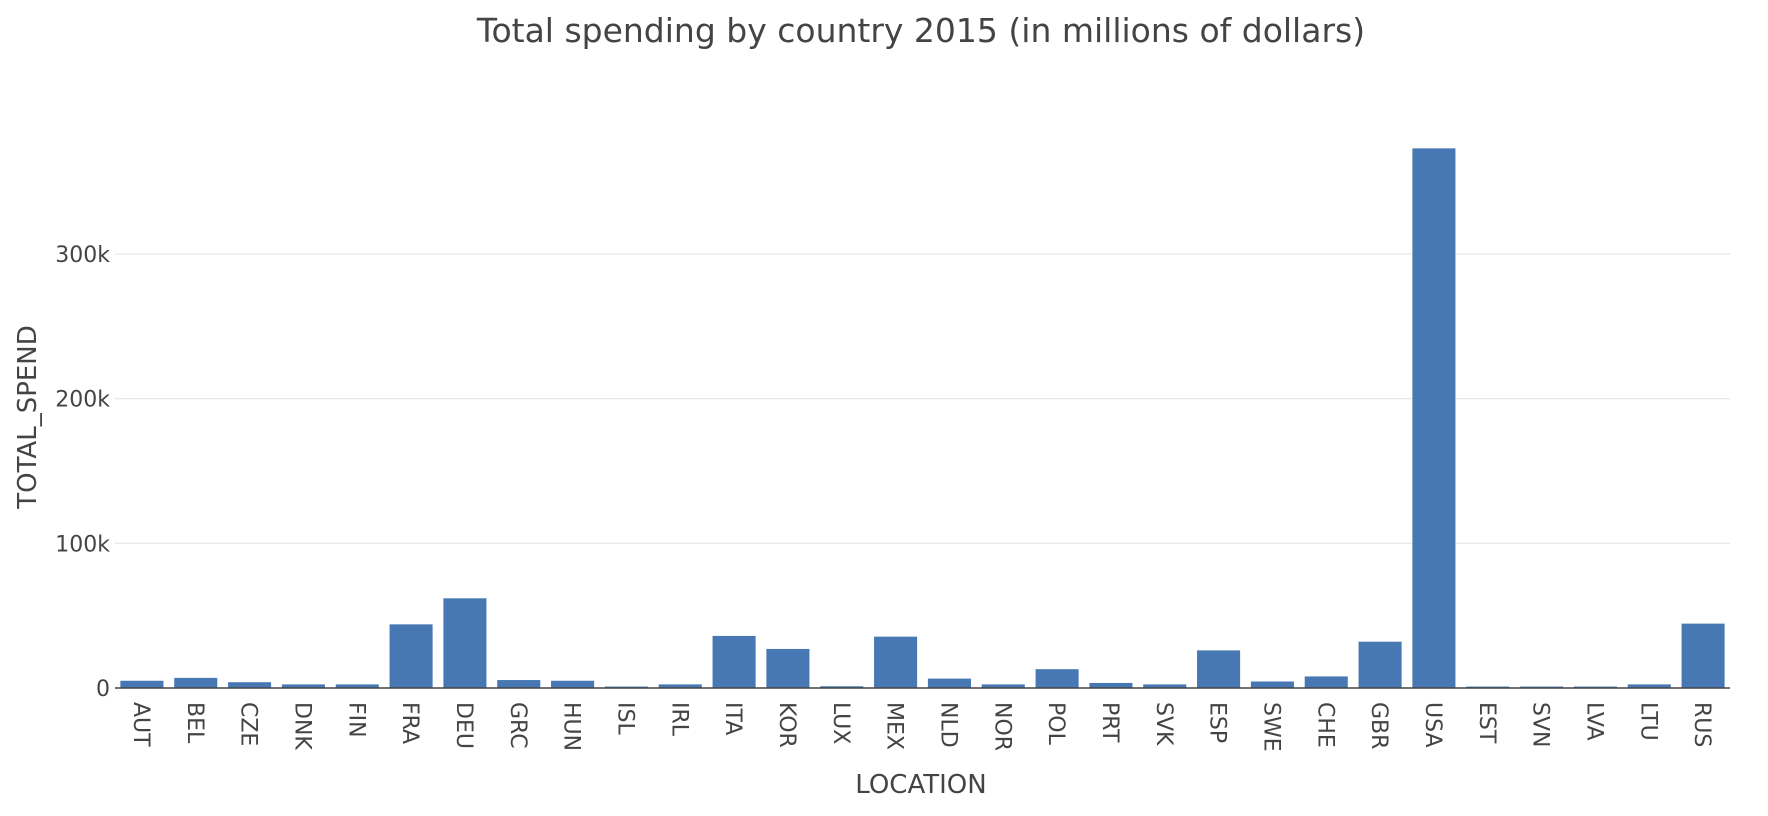  Describe the element at coordinates (303, 686) in the screenshot. I see `bar-dnk` at that location.